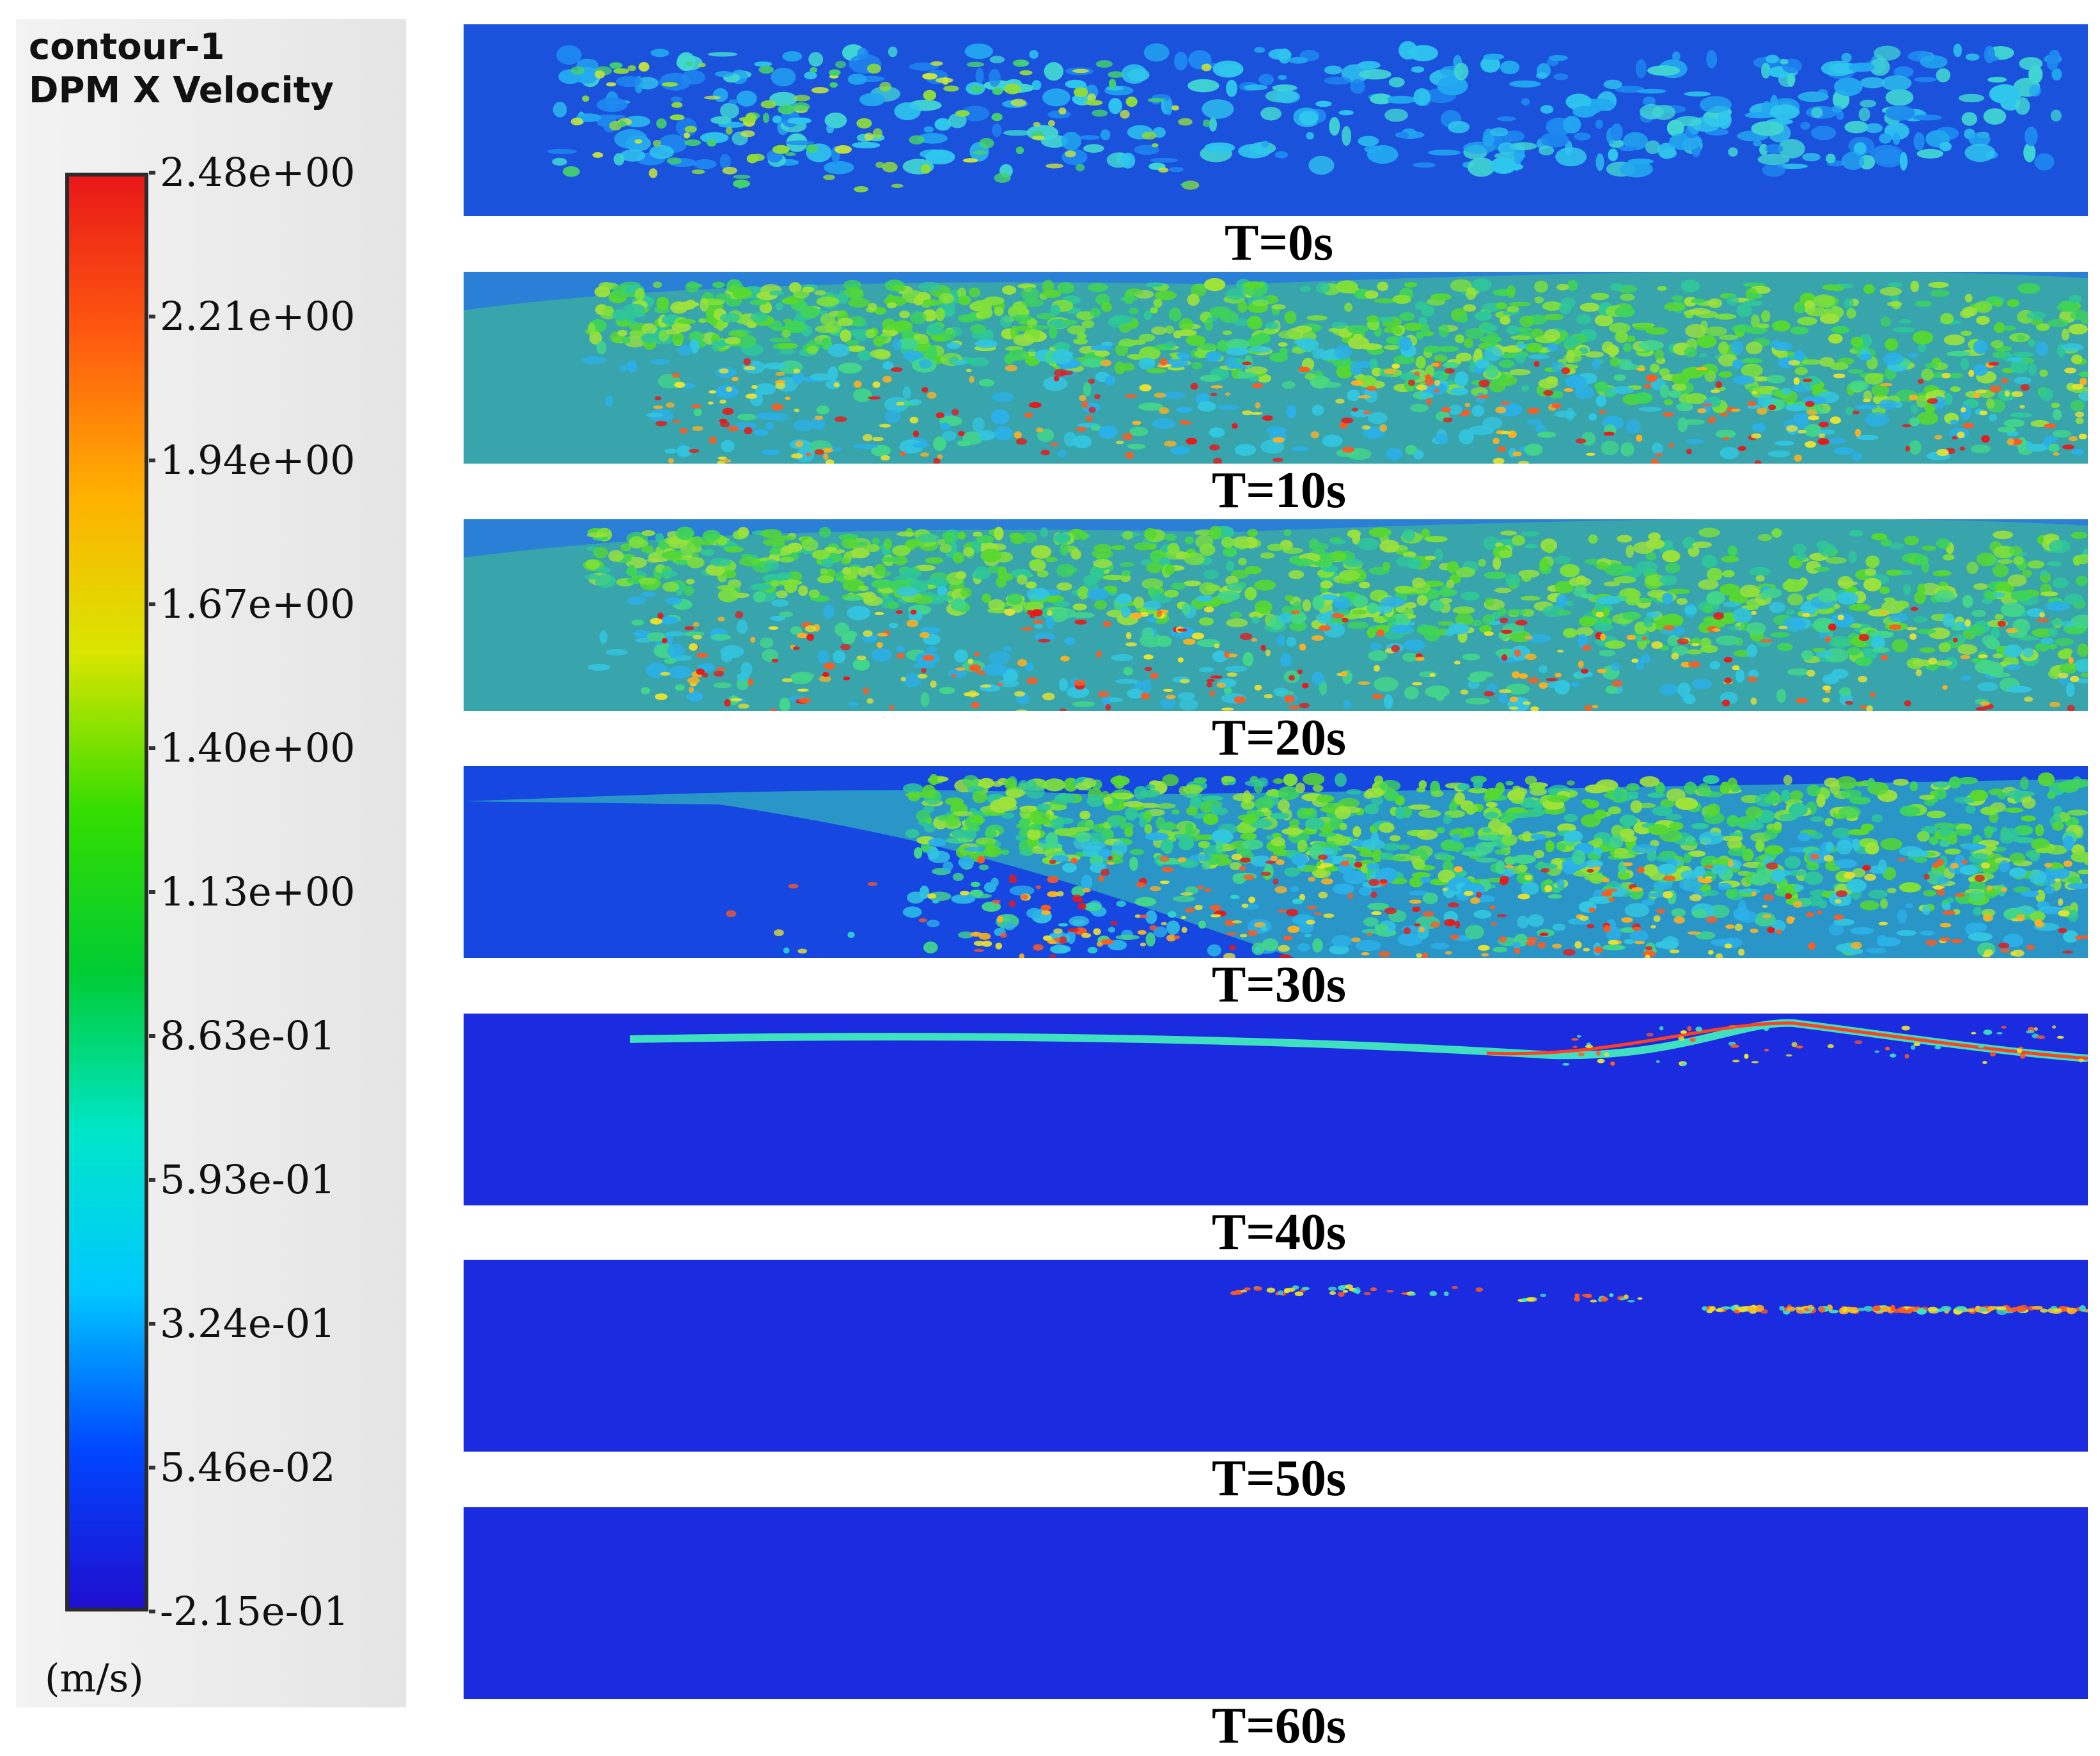 The image size is (2100, 1756). What do you see at coordinates (1279, 1726) in the screenshot?
I see `snapshot-time-label: T=60s` at bounding box center [1279, 1726].